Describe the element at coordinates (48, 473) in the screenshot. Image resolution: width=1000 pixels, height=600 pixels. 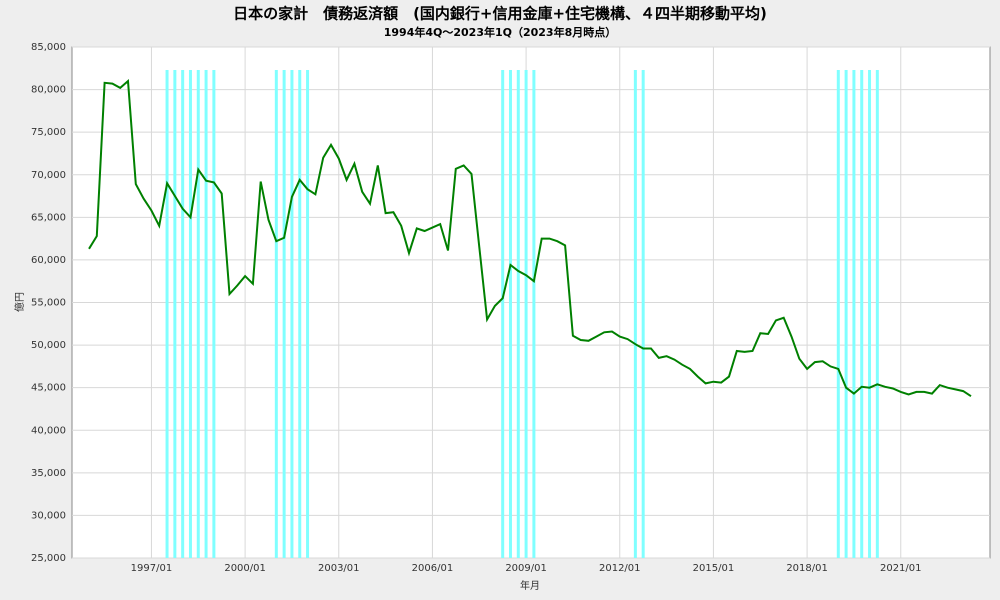
I see `y-tick-label: 35,000` at that location.